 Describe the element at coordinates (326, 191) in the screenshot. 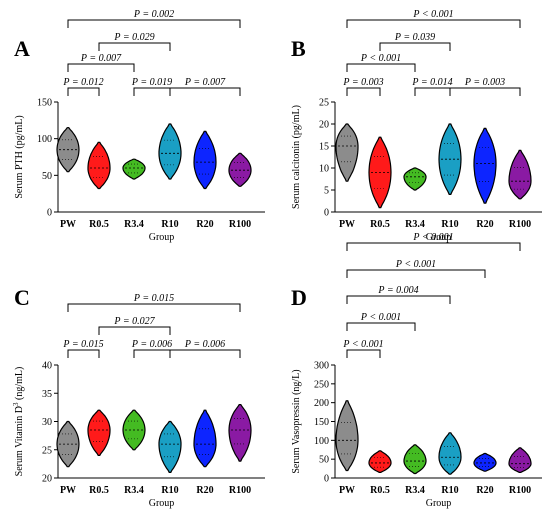

I see `y-tick-label: 5` at that location.